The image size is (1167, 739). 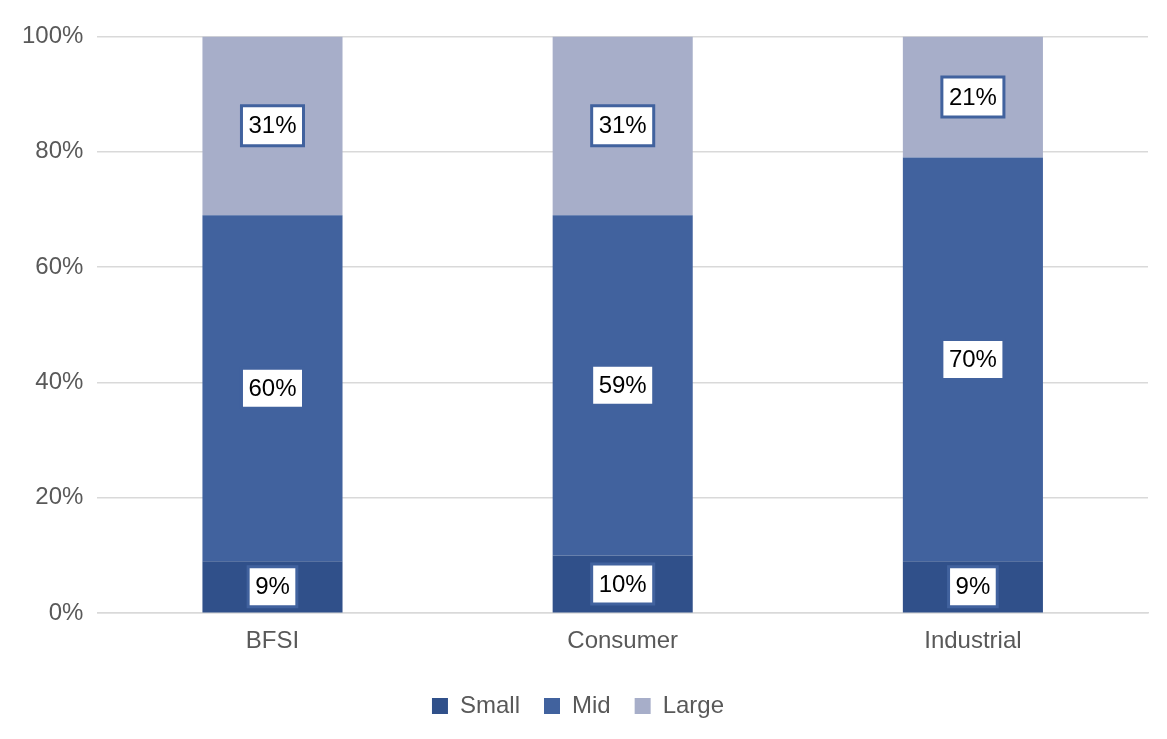 I want to click on legend-label: Mid, so click(x=591, y=704).